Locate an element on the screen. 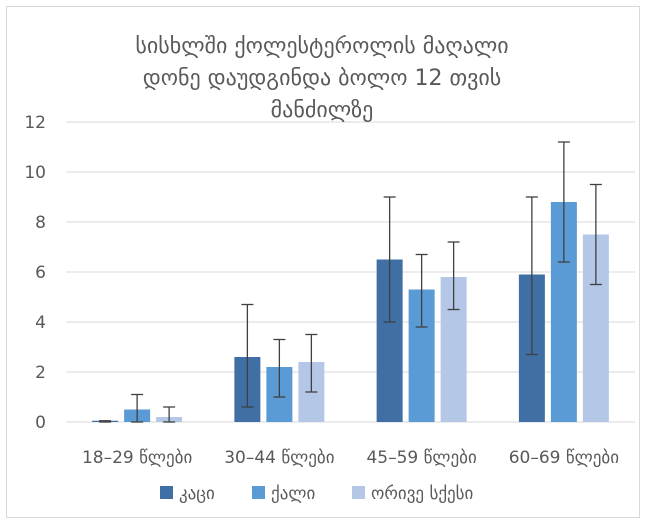 The image size is (647, 525). y-axis-ticks: 0 2 4 6 8 10 12 is located at coordinates (35, 273).